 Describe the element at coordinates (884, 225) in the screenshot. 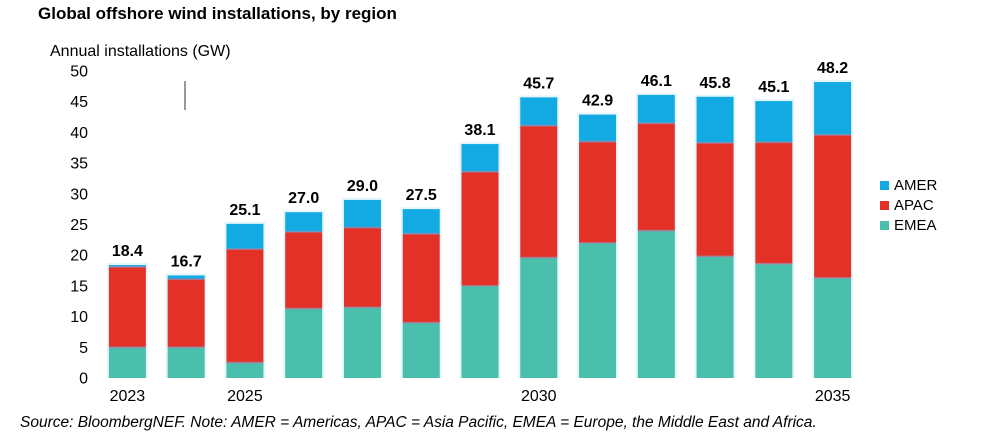

I see `legend-swatch-emea` at that location.